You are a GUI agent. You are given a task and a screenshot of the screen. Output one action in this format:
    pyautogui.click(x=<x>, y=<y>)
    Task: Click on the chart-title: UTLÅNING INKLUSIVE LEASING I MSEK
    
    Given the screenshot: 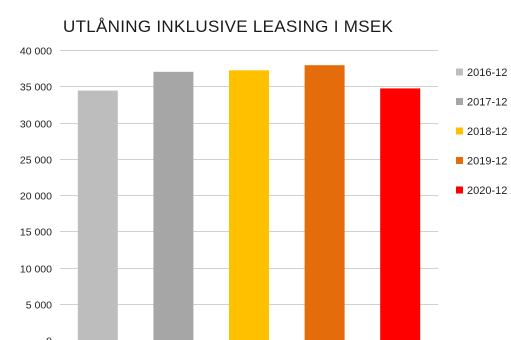 What is the action you would take?
    pyautogui.click(x=228, y=26)
    